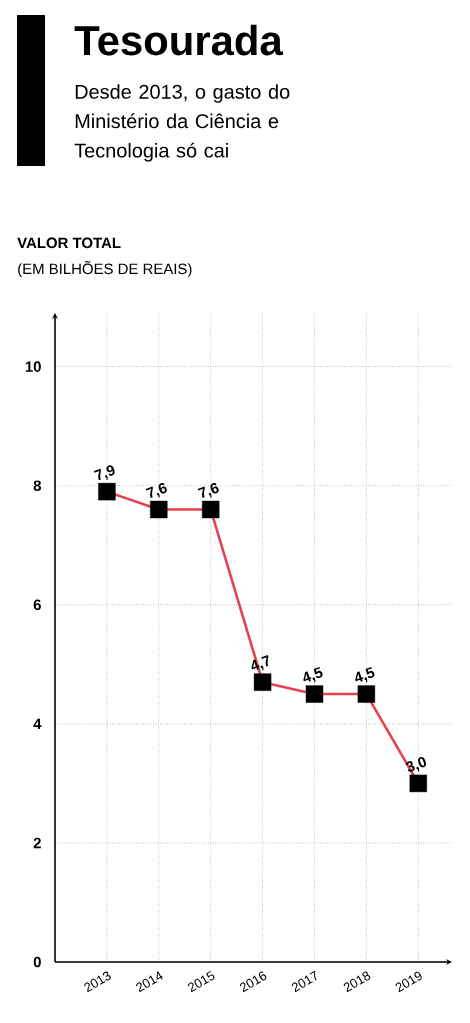 The height and width of the screenshot is (1023, 470). I want to click on y-tick-label: 4, so click(37, 723).